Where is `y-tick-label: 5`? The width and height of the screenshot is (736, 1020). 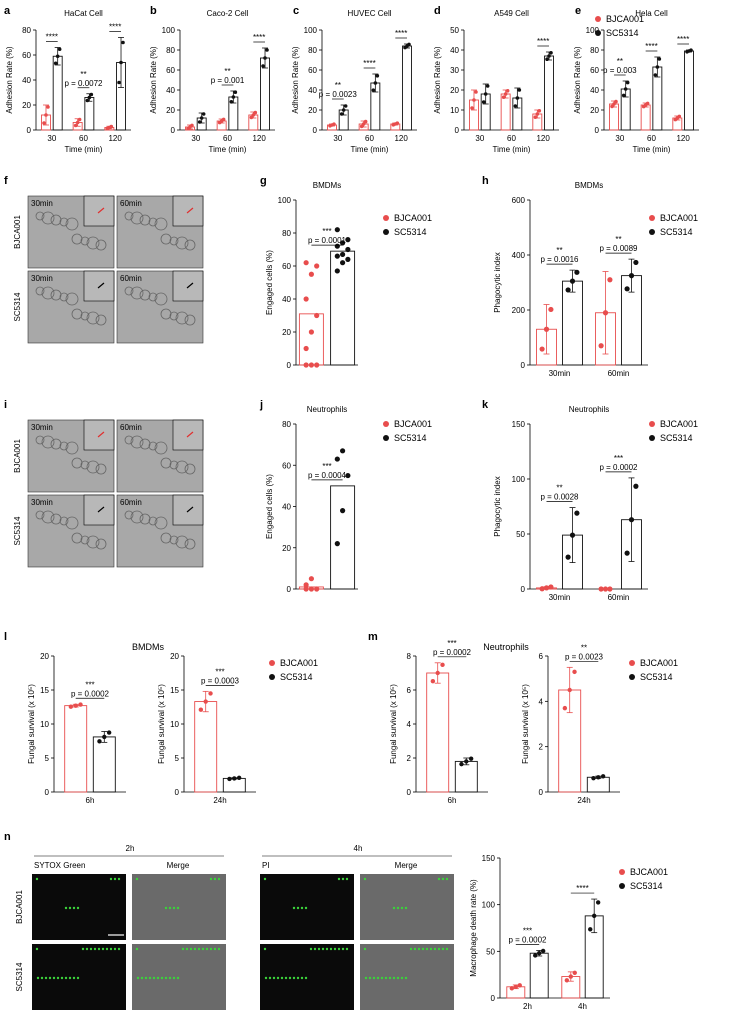
y-tick-label: 5 is located at coordinates (177, 758).